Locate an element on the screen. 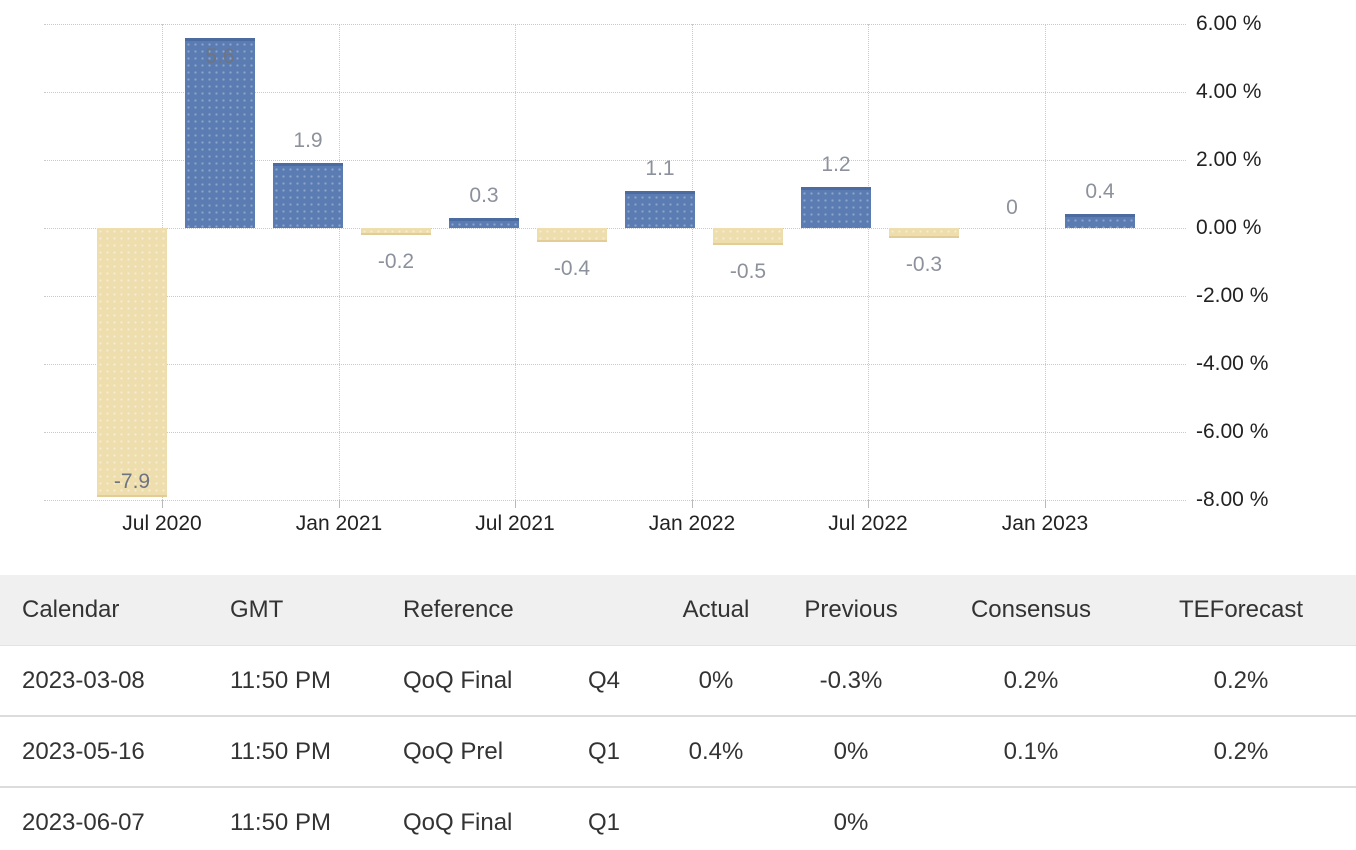 The height and width of the screenshot is (850, 1356). calendar-cell: 0.1% is located at coordinates (1031, 751).